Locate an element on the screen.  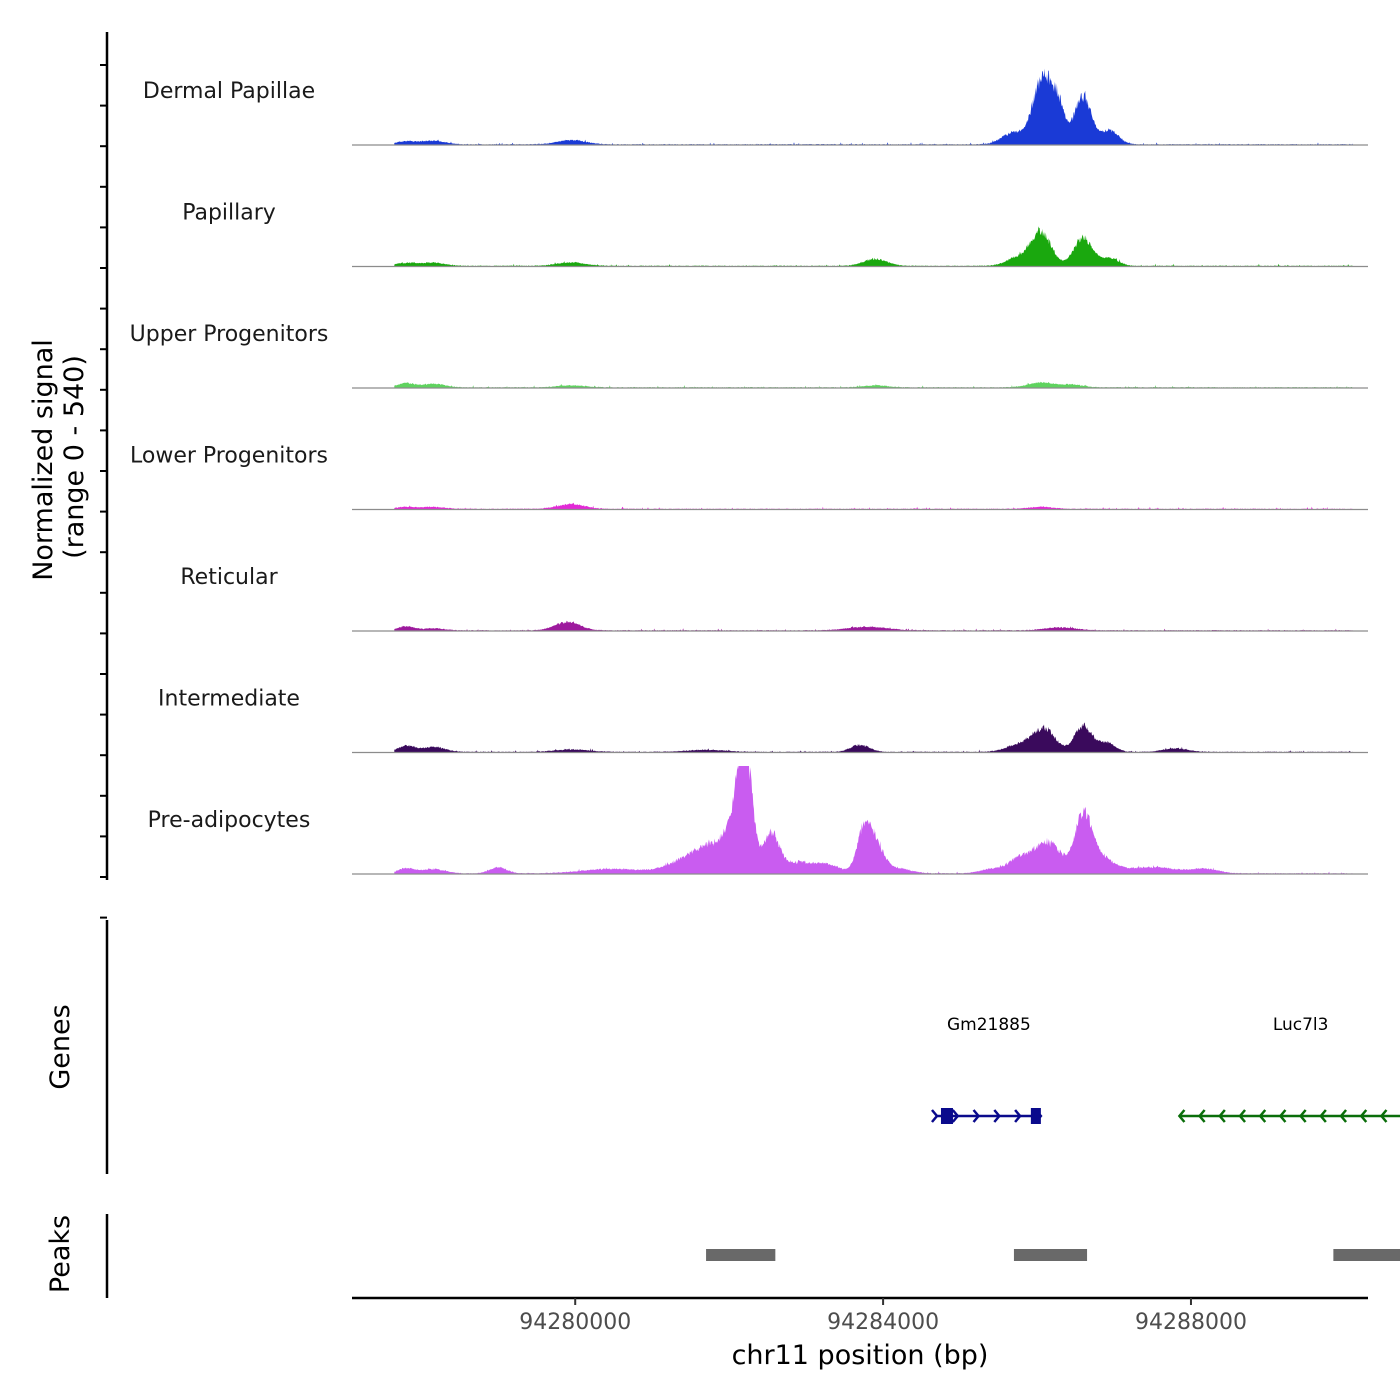
track-label: Pre-adipocytes is located at coordinates (229, 820).